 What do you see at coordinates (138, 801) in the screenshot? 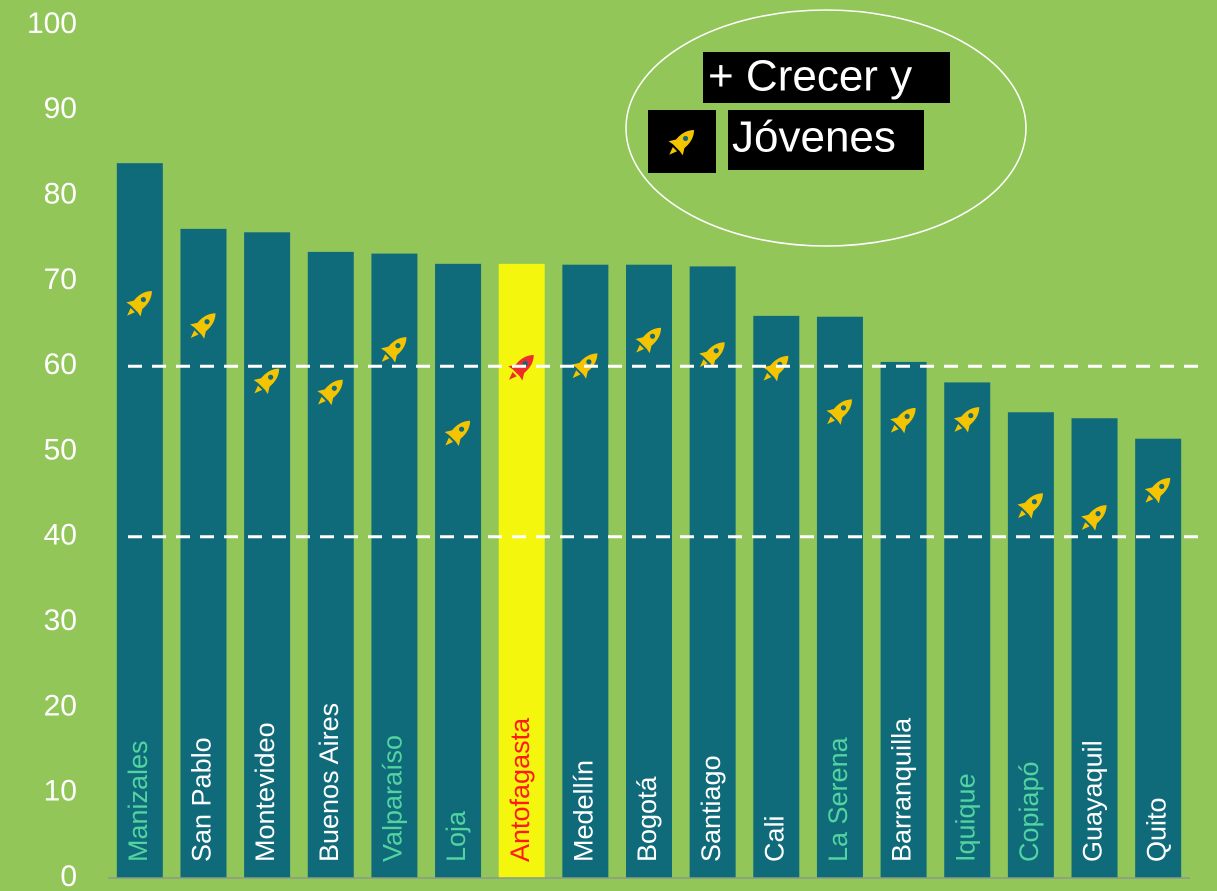
I see `x-tick-label: Manizales` at bounding box center [138, 801].